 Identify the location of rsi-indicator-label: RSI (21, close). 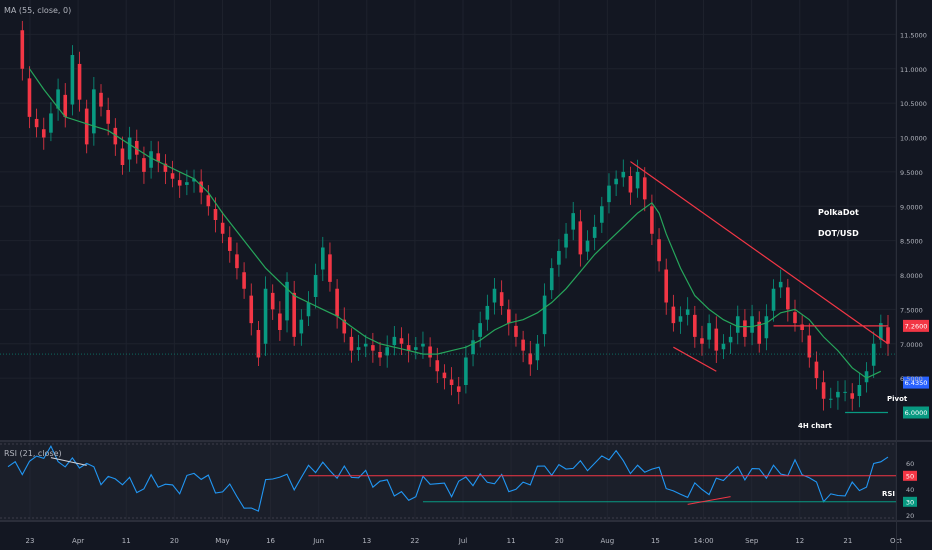
(33, 453).